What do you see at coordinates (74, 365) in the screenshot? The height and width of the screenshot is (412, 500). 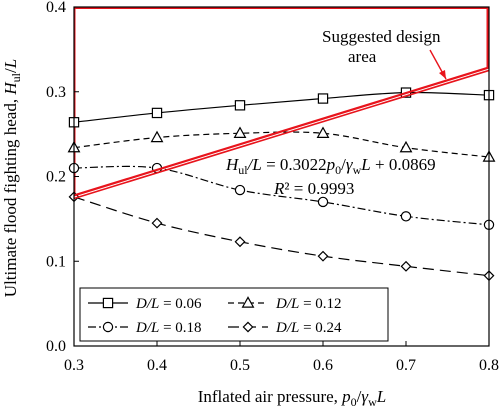 I see `x-tick-label-1: 0.3` at bounding box center [74, 365].